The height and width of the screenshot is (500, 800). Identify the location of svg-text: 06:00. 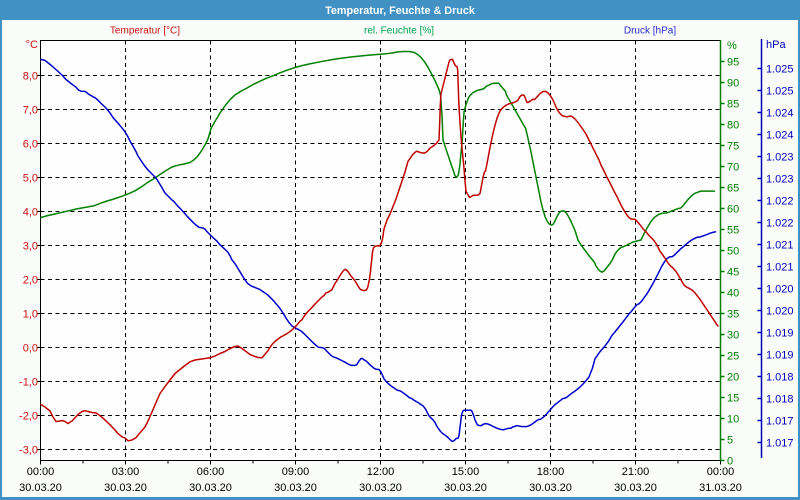
(211, 472).